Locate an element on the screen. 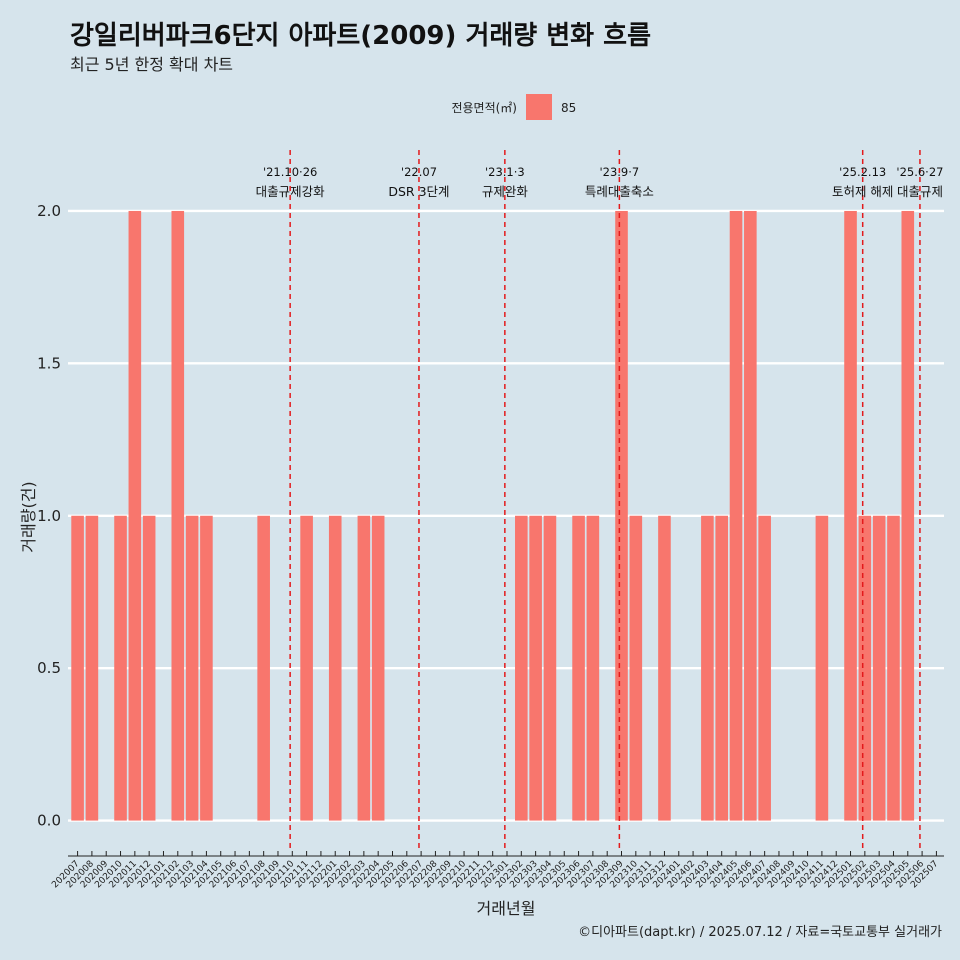 This screenshot has width=960, height=960. y-tick-label: 1.0 is located at coordinates (49, 516).